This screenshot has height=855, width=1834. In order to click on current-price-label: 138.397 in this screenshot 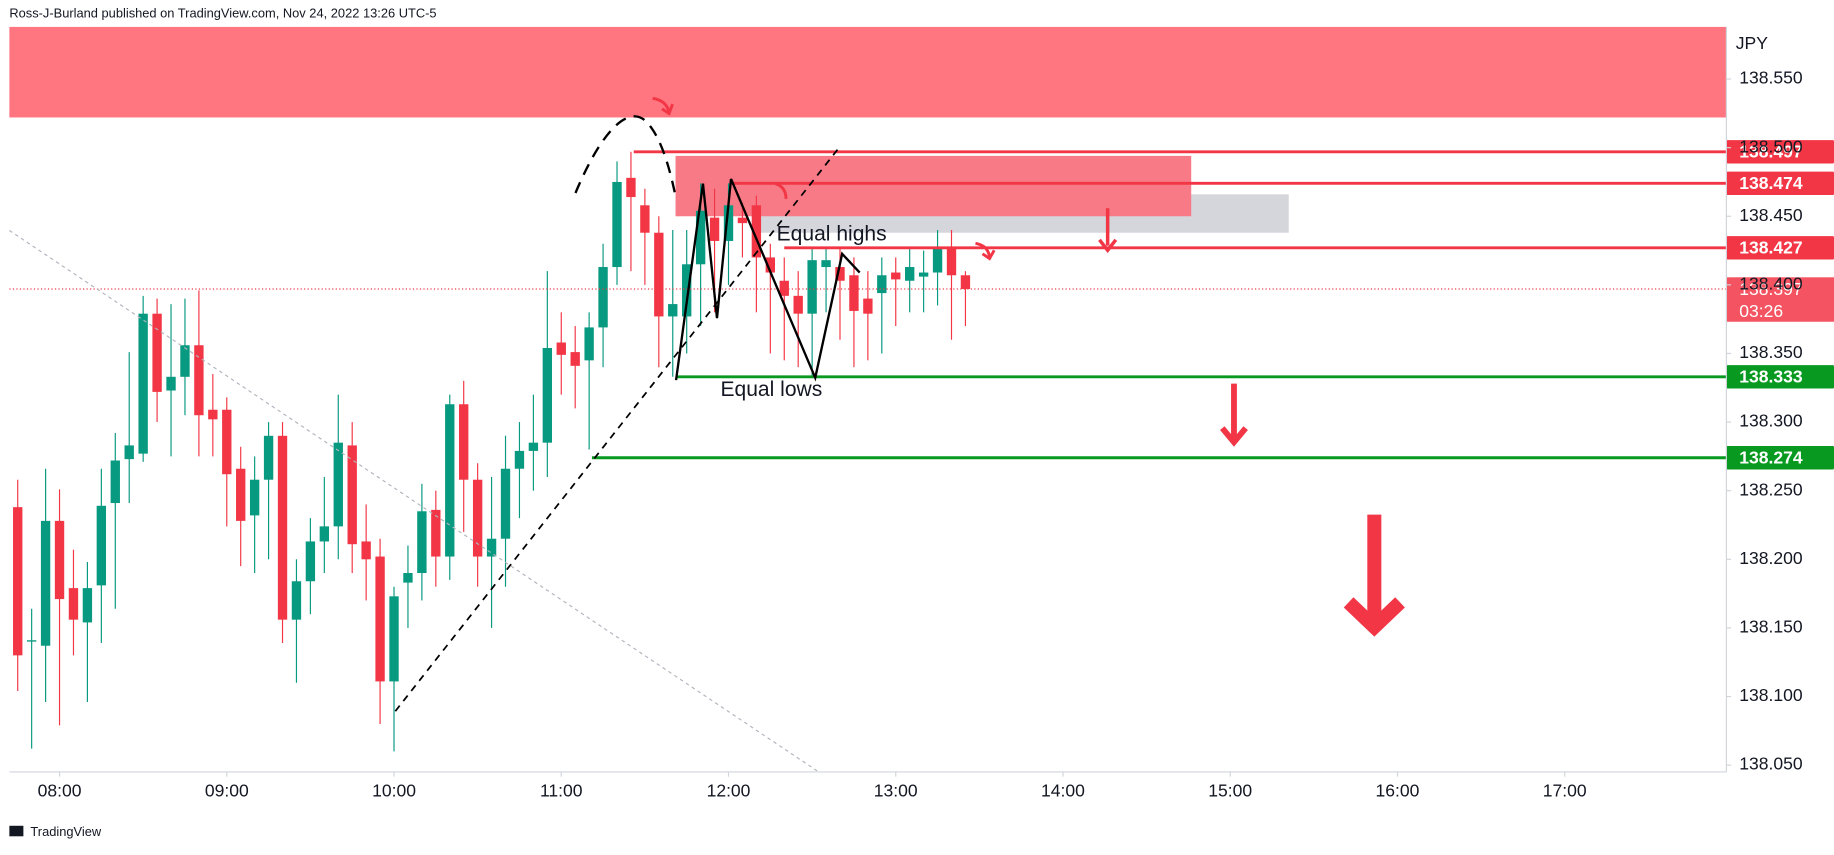, I will do `click(1770, 289)`.